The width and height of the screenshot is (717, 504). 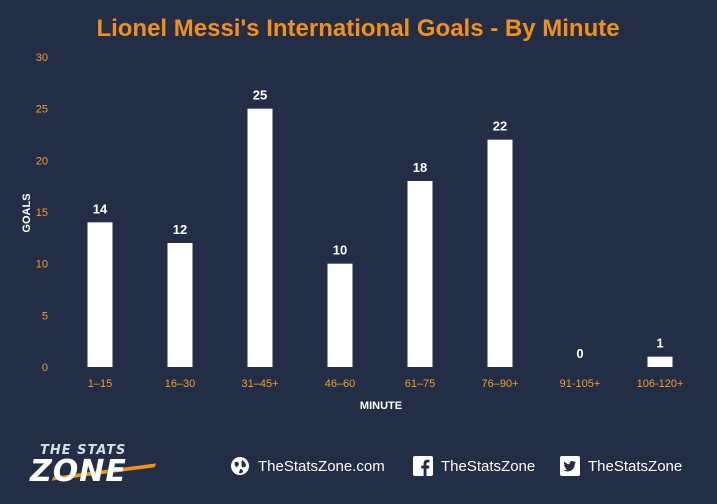 What do you see at coordinates (321, 466) in the screenshot?
I see `website-text: TheStatsZone.com` at bounding box center [321, 466].